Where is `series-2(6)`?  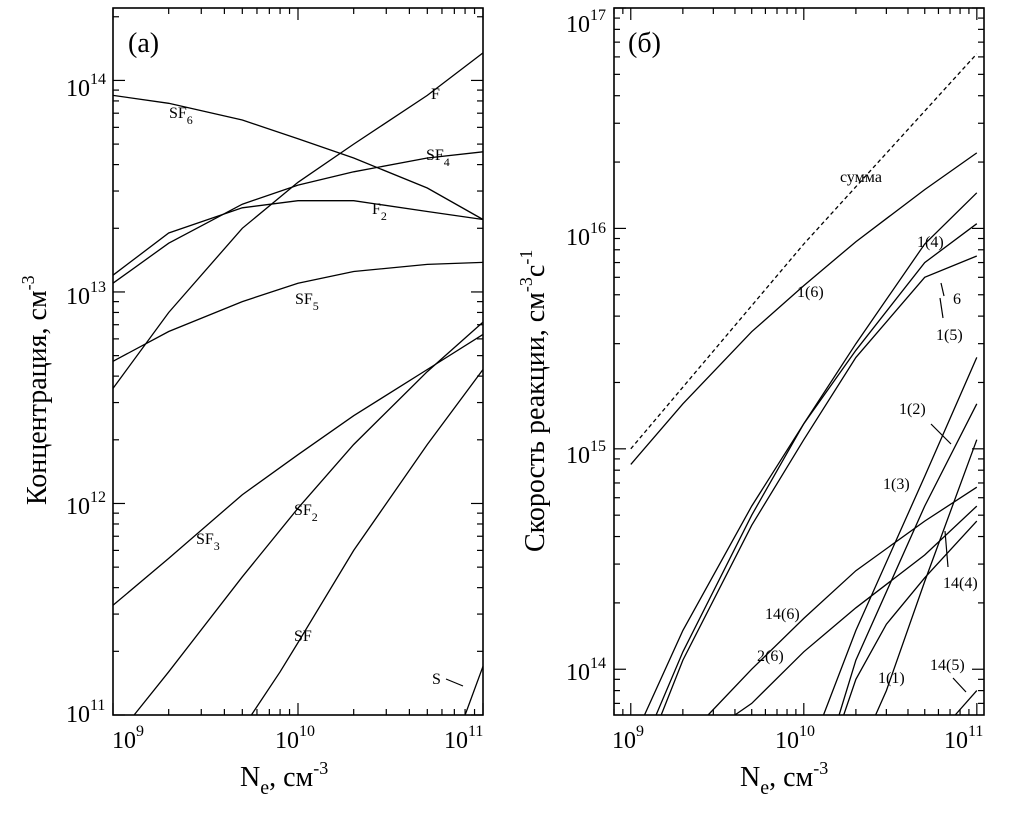
series-2(6) is located at coordinates (856, 610).